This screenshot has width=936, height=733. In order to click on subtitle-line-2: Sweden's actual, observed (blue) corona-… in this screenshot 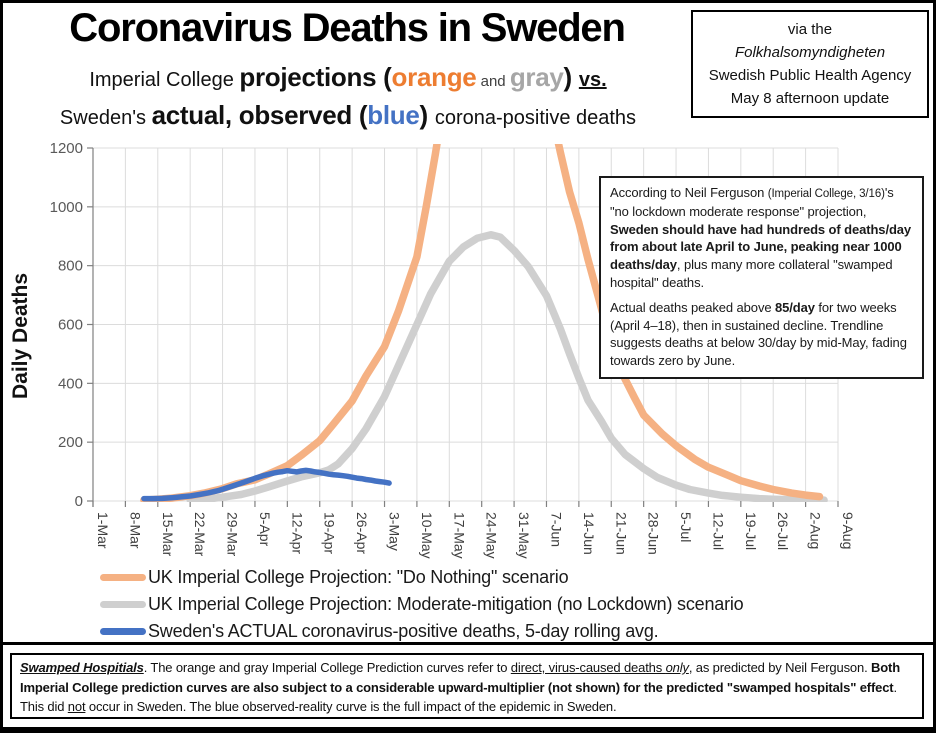, I will do `click(348, 116)`.